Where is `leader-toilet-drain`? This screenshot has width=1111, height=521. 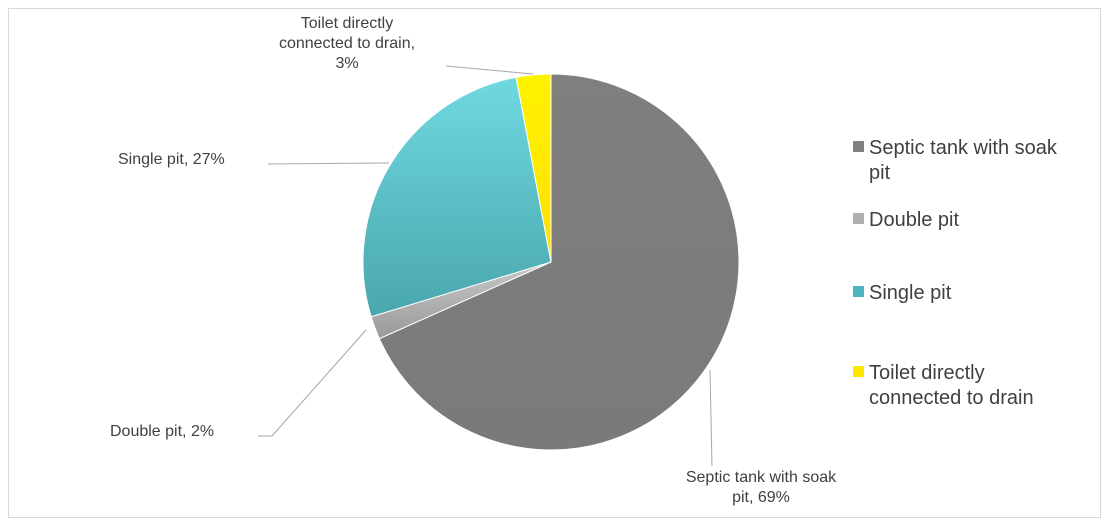 leader-toilet-drain is located at coordinates (489, 70).